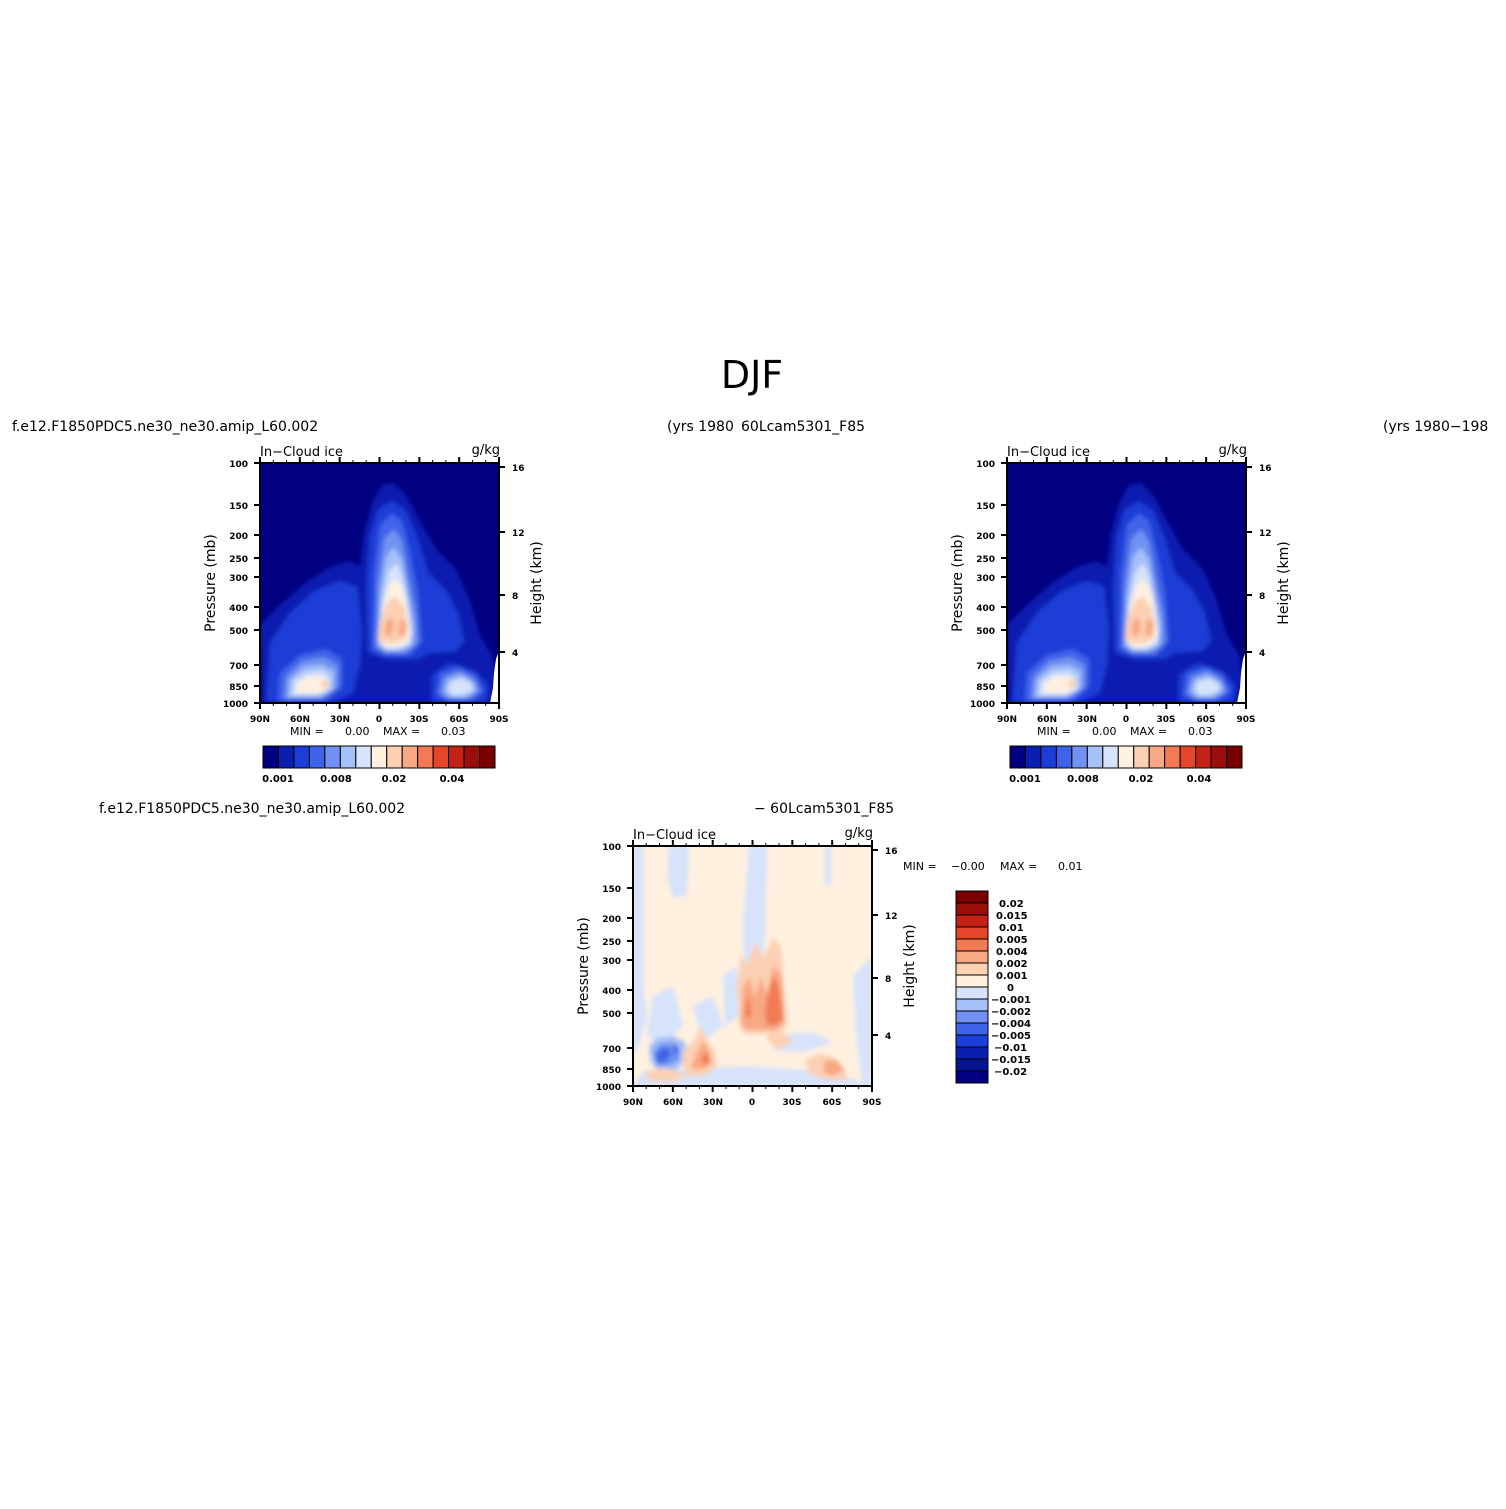 This screenshot has height=1509, width=1506. What do you see at coordinates (1142, 627) in the screenshot?
I see `contour-lev9` at bounding box center [1142, 627].